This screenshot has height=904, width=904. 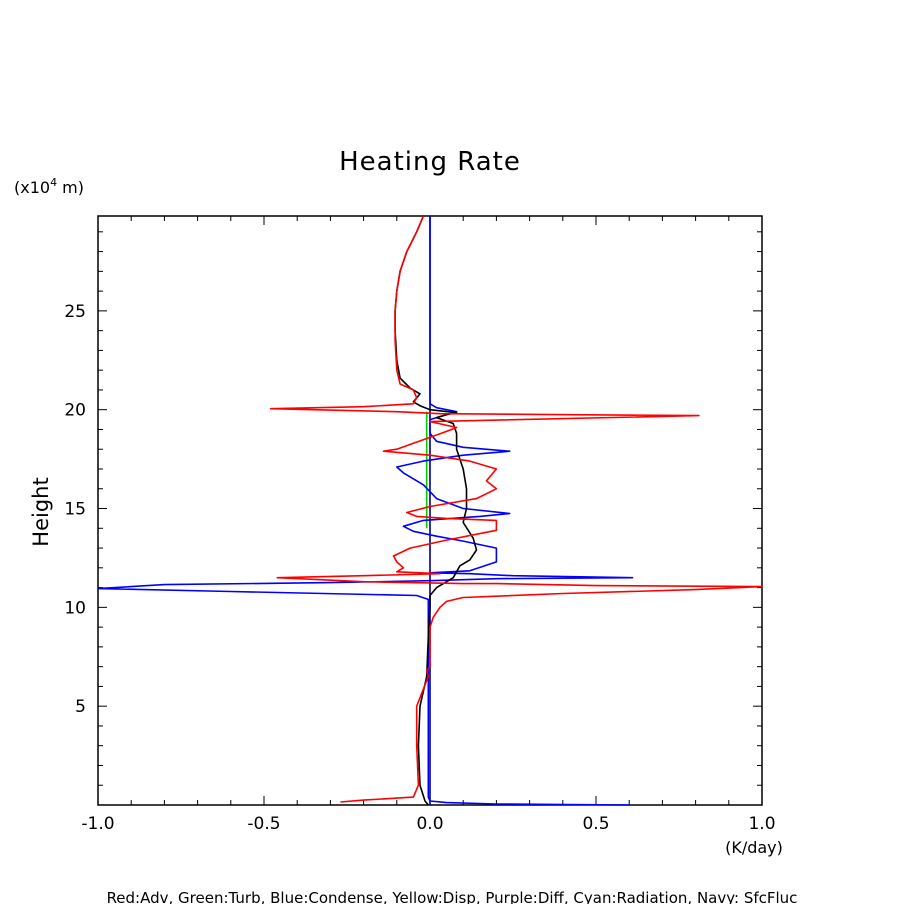 What do you see at coordinates (41, 511) in the screenshot?
I see `y-axis-title: Height` at bounding box center [41, 511].